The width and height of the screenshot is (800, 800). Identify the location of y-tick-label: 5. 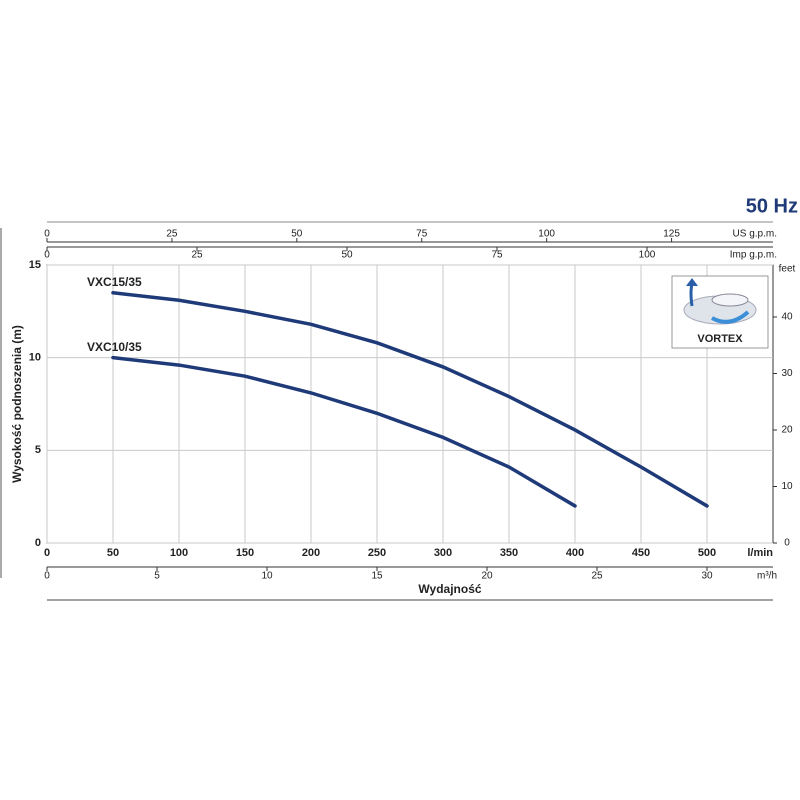
(38, 450).